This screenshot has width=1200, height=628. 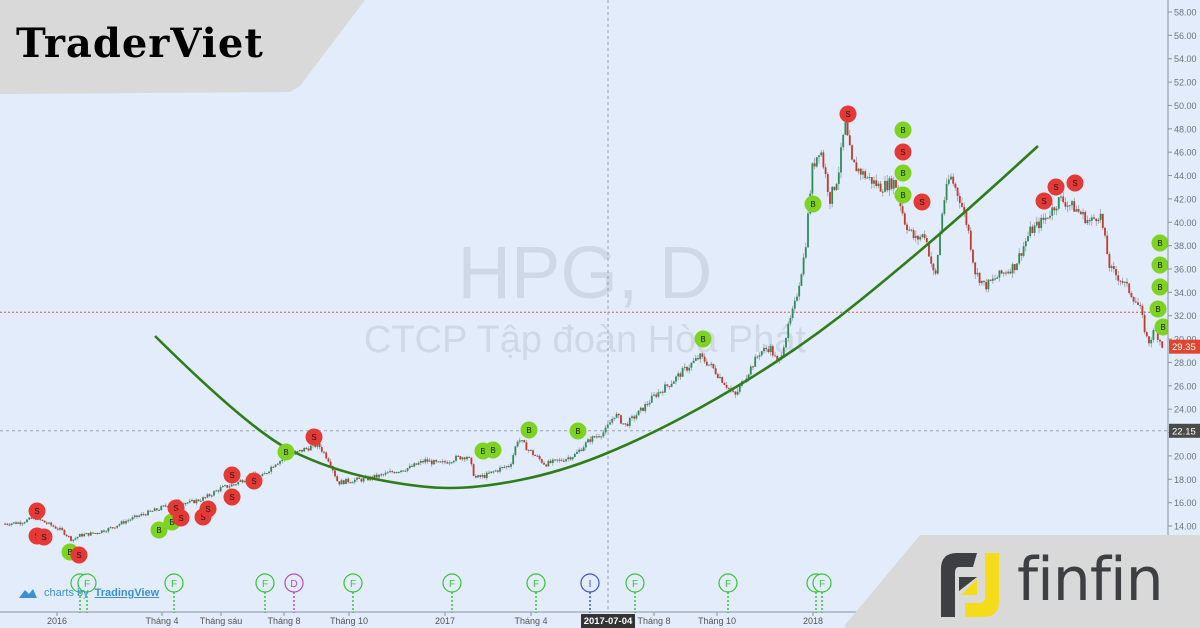 I want to click on crosshair-price-label, so click(x=1184, y=430).